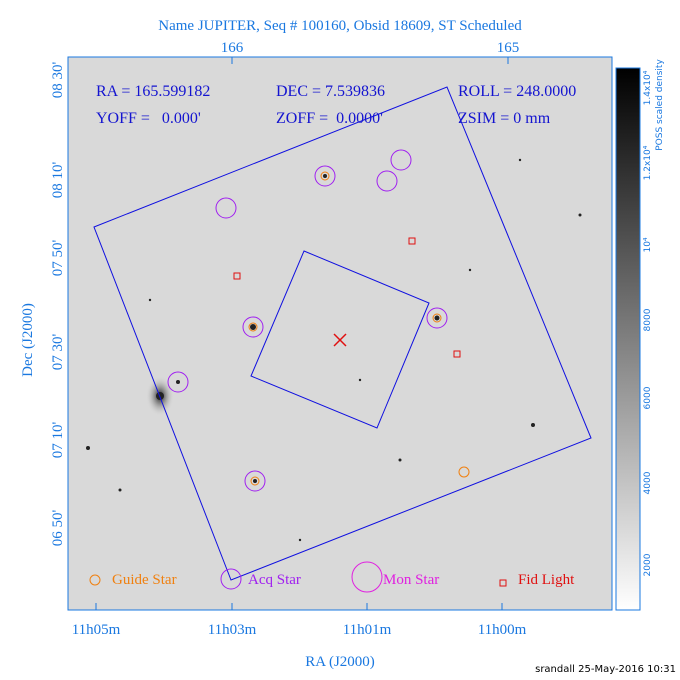 This screenshot has height=680, width=680. What do you see at coordinates (153, 91) in the screenshot?
I see `info: RA = 165.599182` at bounding box center [153, 91].